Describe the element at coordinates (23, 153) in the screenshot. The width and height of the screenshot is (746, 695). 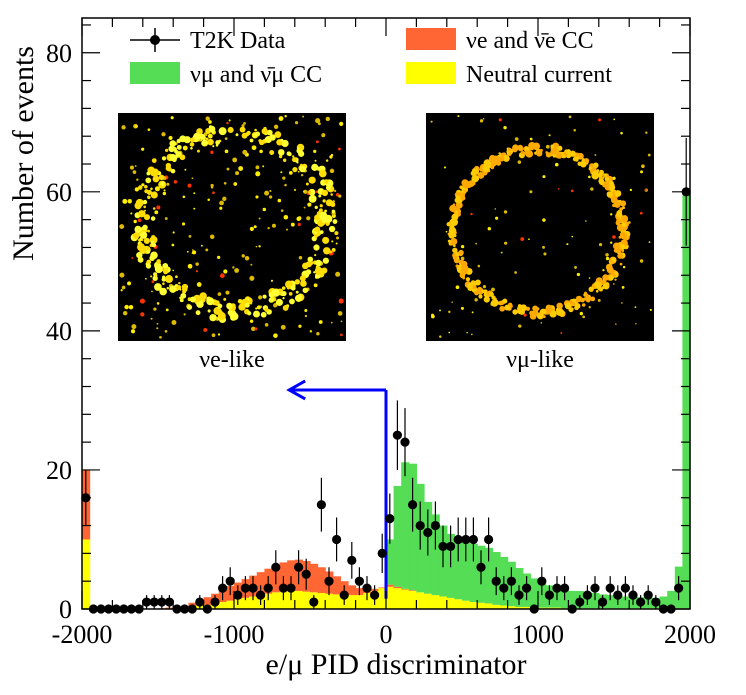
I see `y-axis-title: Number of events` at that location.